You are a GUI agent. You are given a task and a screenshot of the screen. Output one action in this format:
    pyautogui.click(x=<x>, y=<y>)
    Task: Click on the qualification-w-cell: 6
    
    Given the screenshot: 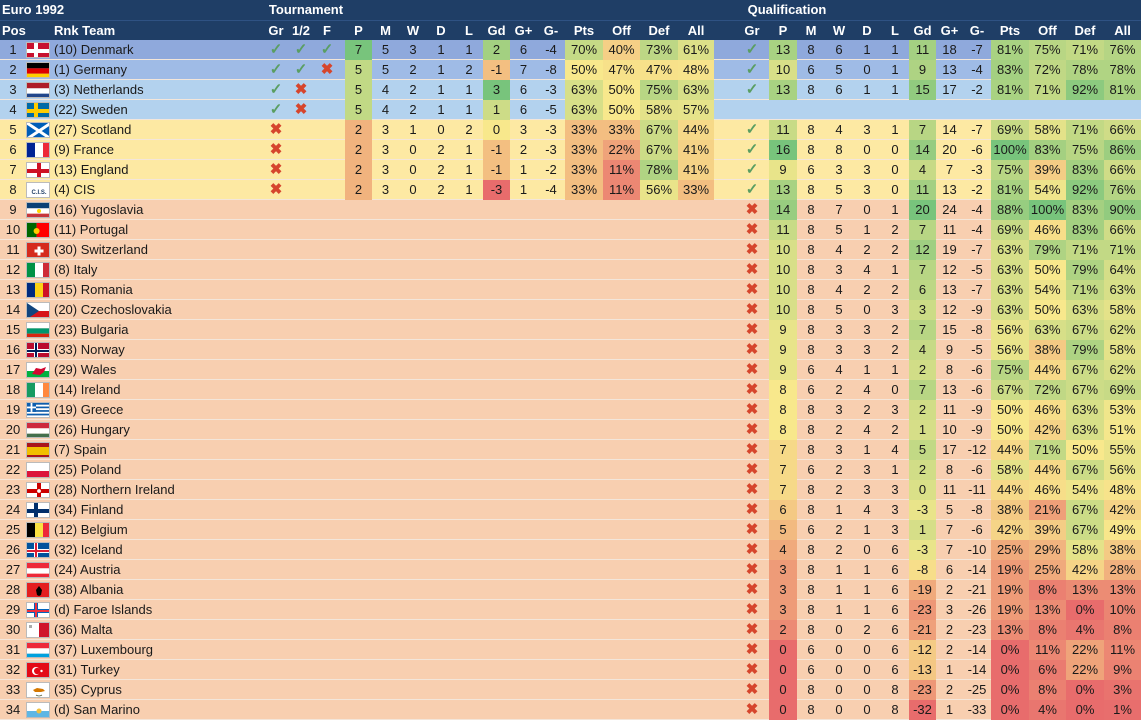 What is the action you would take?
    pyautogui.click(x=839, y=89)
    